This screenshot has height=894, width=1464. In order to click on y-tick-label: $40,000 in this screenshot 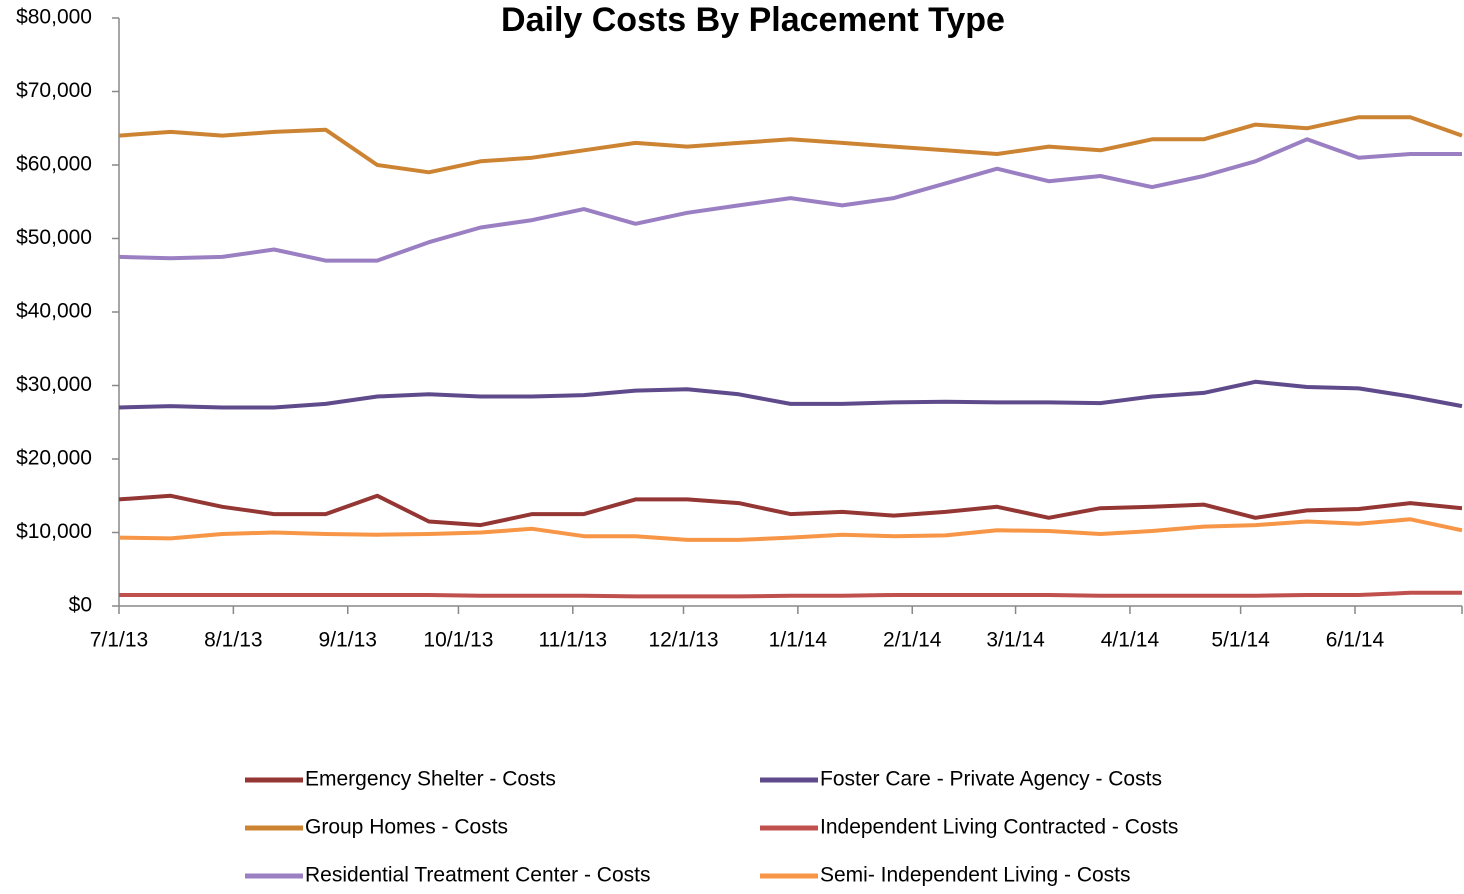, I will do `click(54, 311)`.